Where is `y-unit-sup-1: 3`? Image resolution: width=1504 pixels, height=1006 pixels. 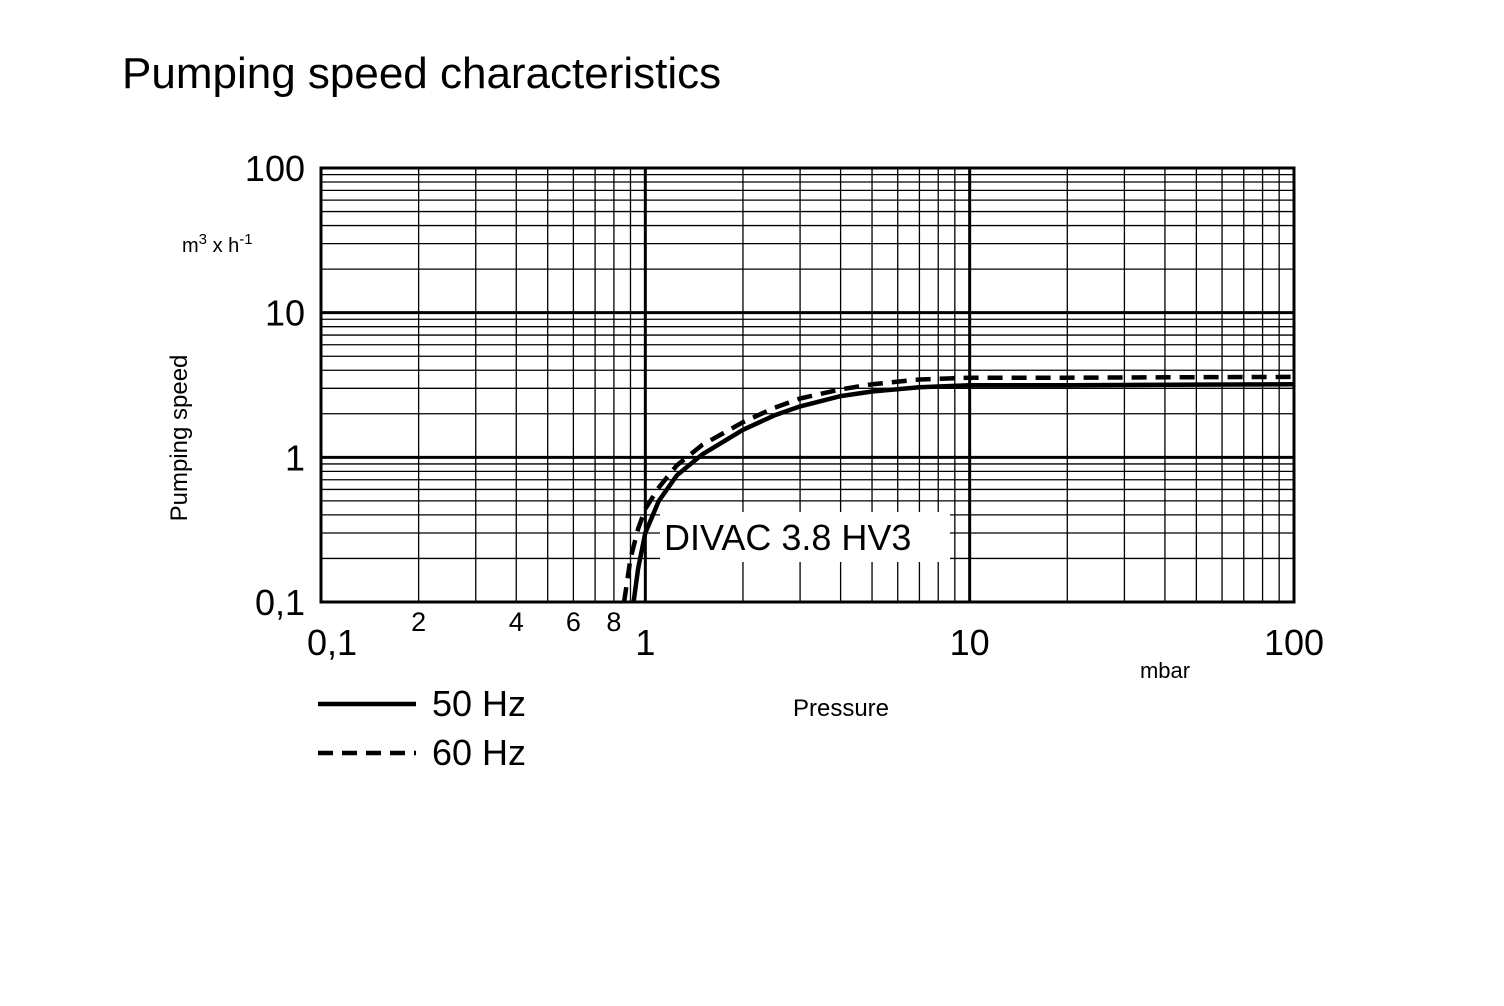
y-unit-sup-1: 3 is located at coordinates (203, 239).